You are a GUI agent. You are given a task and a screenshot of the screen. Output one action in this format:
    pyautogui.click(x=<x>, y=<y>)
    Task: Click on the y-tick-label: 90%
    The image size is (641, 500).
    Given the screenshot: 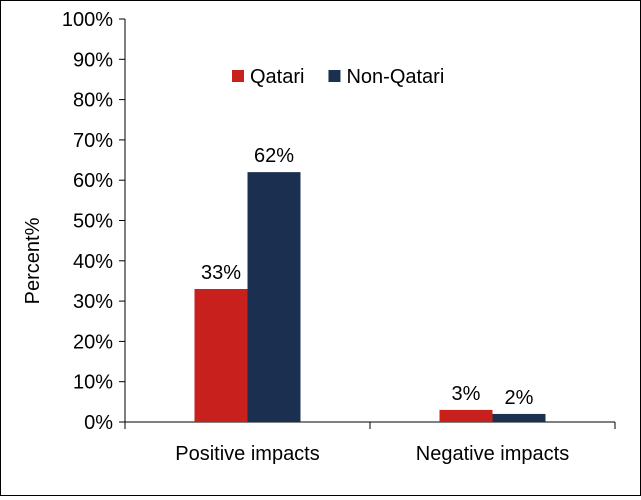 What is the action you would take?
    pyautogui.click(x=93, y=60)
    